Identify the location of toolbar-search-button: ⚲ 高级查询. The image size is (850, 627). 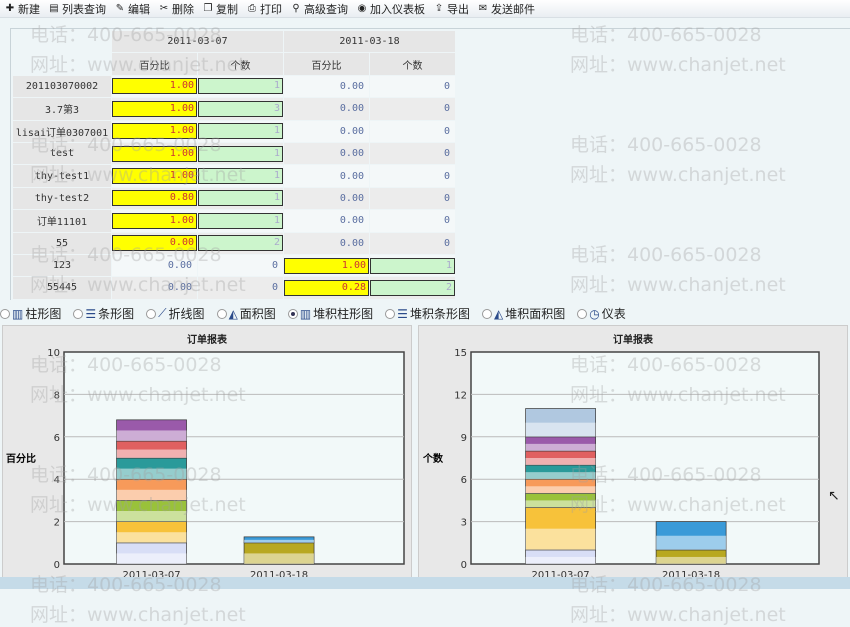
(319, 9).